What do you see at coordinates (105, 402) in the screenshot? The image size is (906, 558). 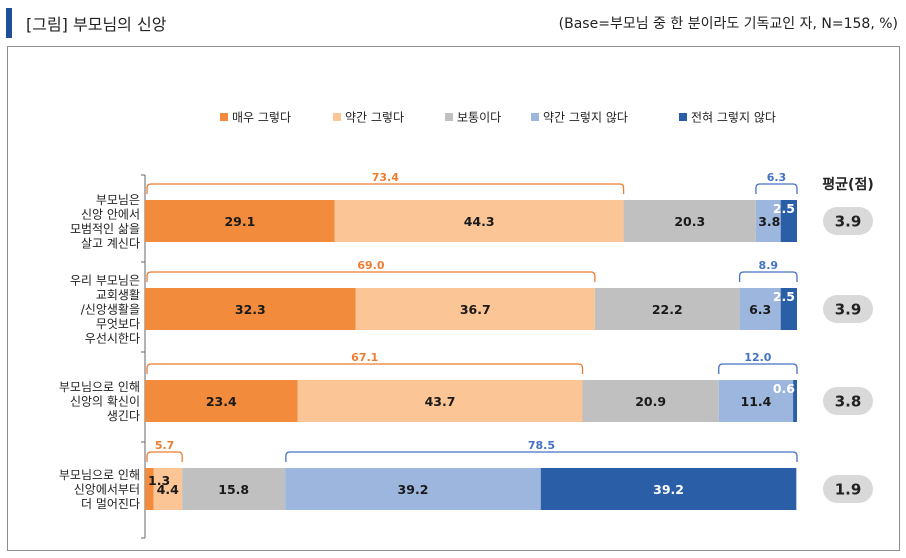 I see `category-label-line: 신앙의 확신이` at bounding box center [105, 402].